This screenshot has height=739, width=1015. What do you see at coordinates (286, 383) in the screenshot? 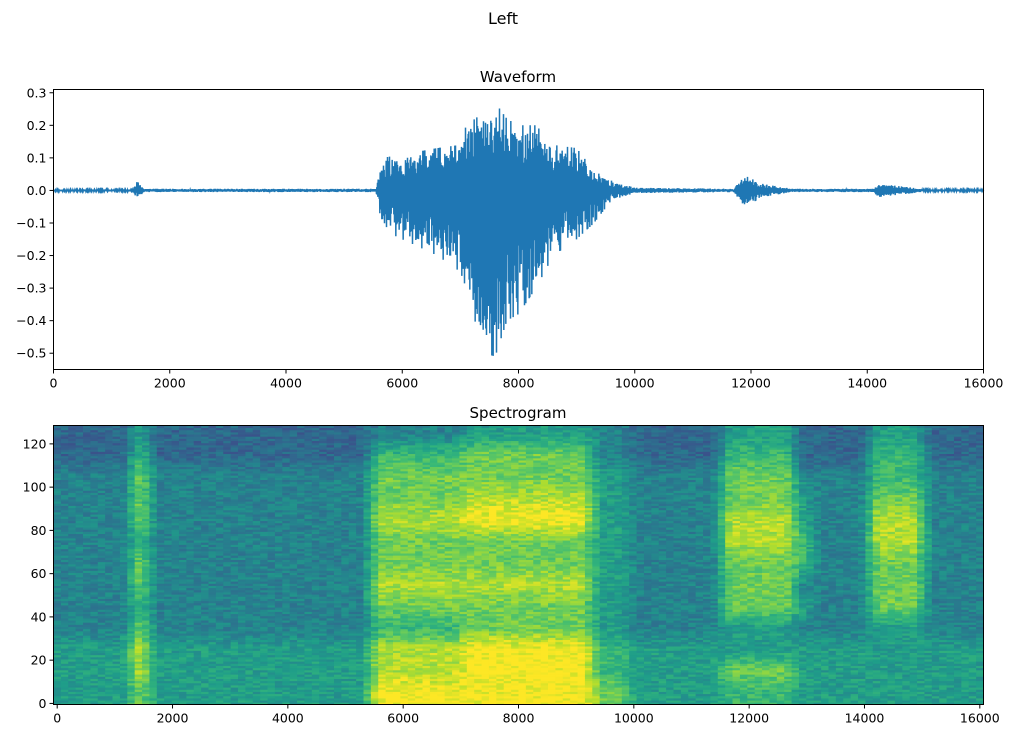
I see `x-tick-label: 4000` at bounding box center [286, 383].